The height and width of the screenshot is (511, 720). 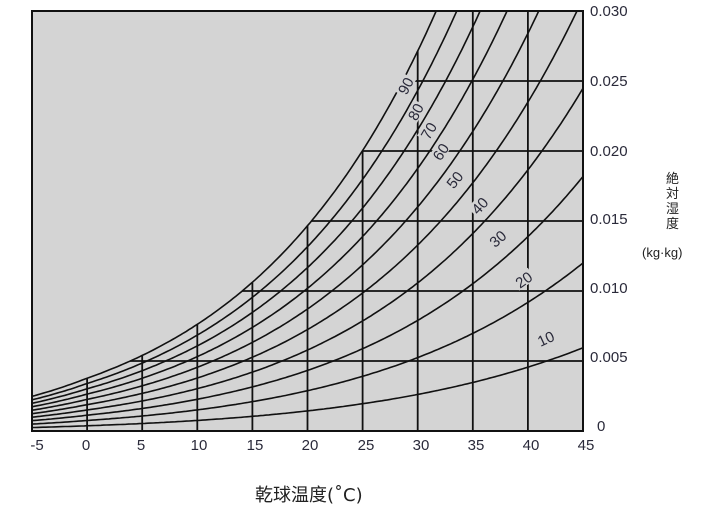 I want to click on x-tick: -5, so click(x=37, y=445).